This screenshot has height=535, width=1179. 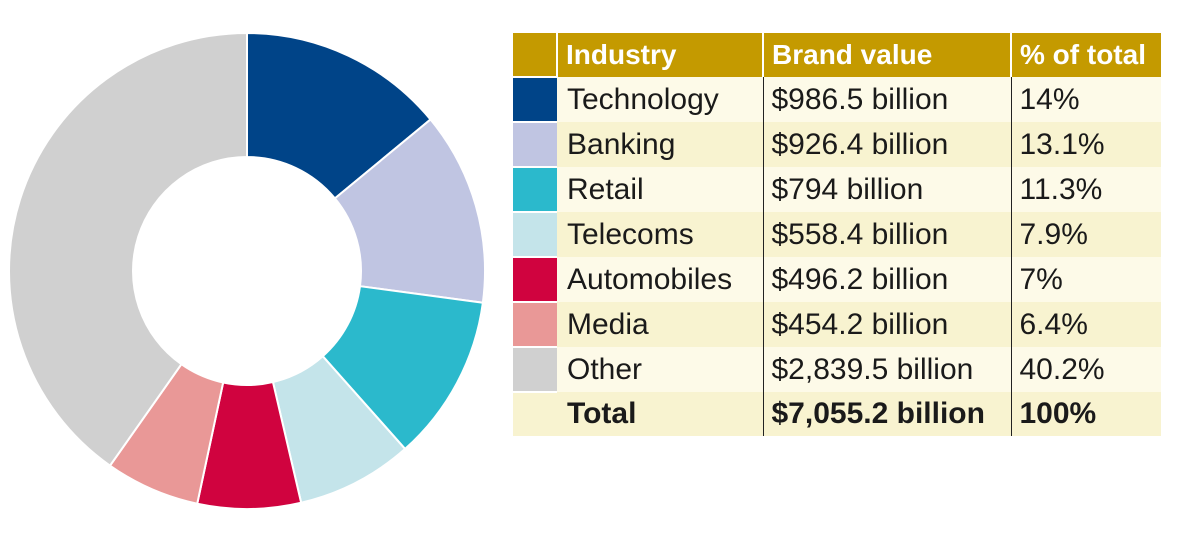 I want to click on table-row: Media $454.2 billion 6.4%, so click(x=837, y=324).